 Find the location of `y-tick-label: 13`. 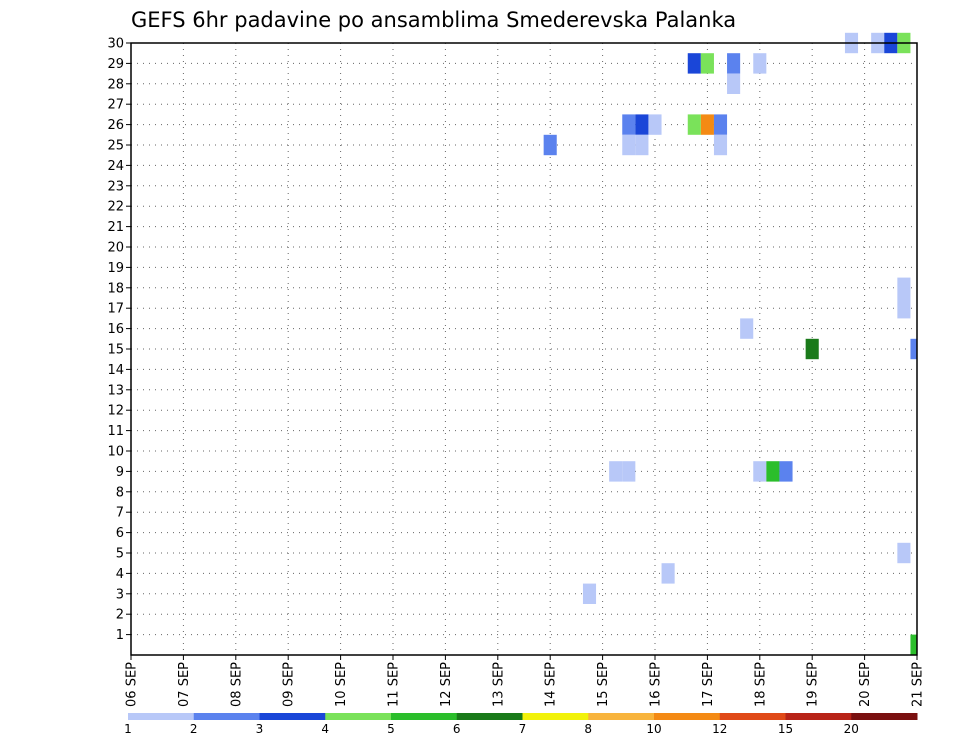

y-tick-label: 13 is located at coordinates (115, 390).